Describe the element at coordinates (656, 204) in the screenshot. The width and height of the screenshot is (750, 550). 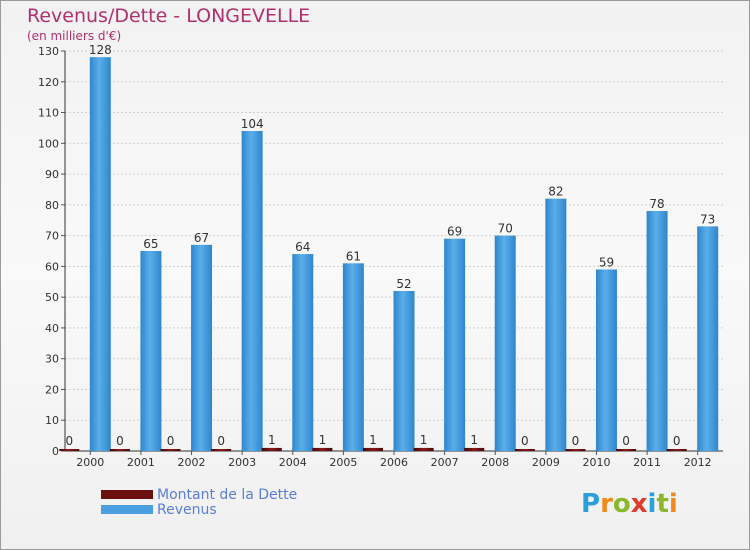
I see `data-label-revenus: 78` at that location.